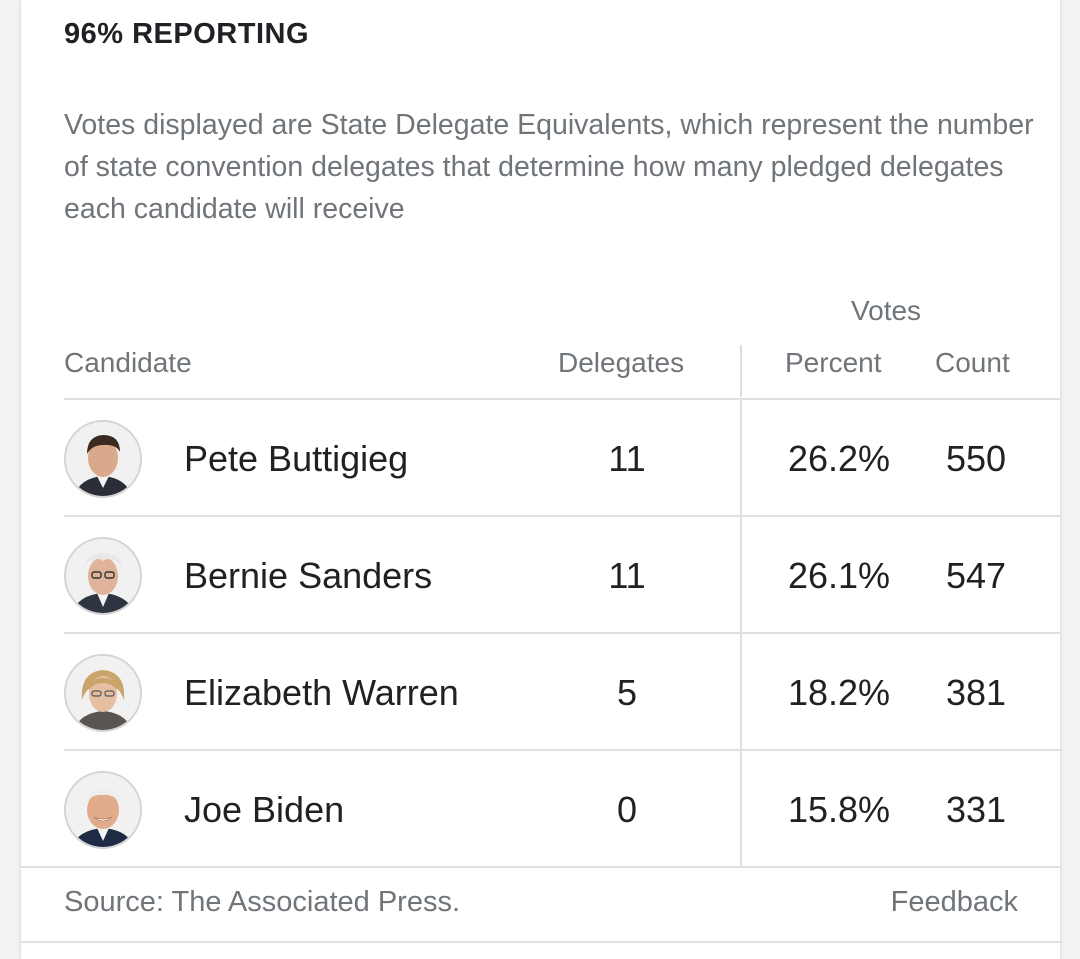 The image size is (1080, 959). Describe the element at coordinates (833, 362) in the screenshot. I see `percent-column-header: Percent` at that location.